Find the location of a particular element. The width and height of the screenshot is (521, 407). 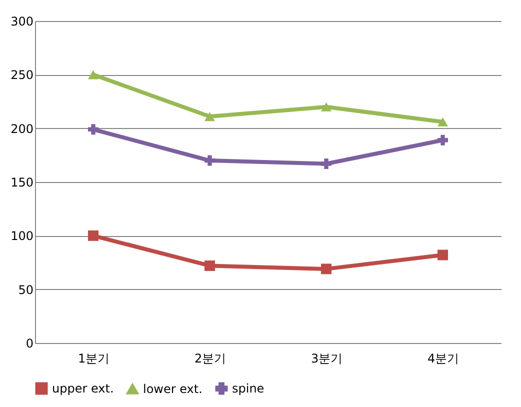

y-tick-label: 50 is located at coordinates (26, 289).